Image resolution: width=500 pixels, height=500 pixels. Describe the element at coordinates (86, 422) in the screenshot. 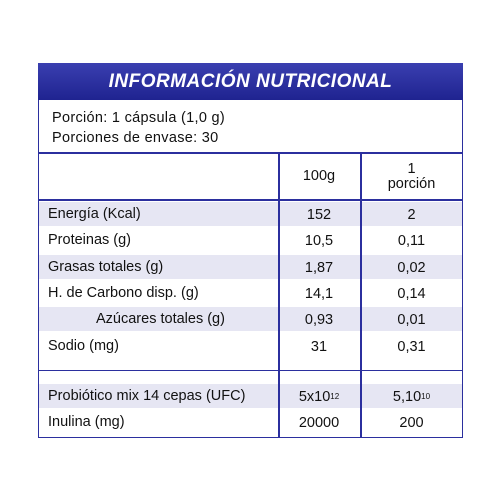

I see `row-label: Inulina (mg)` at that location.